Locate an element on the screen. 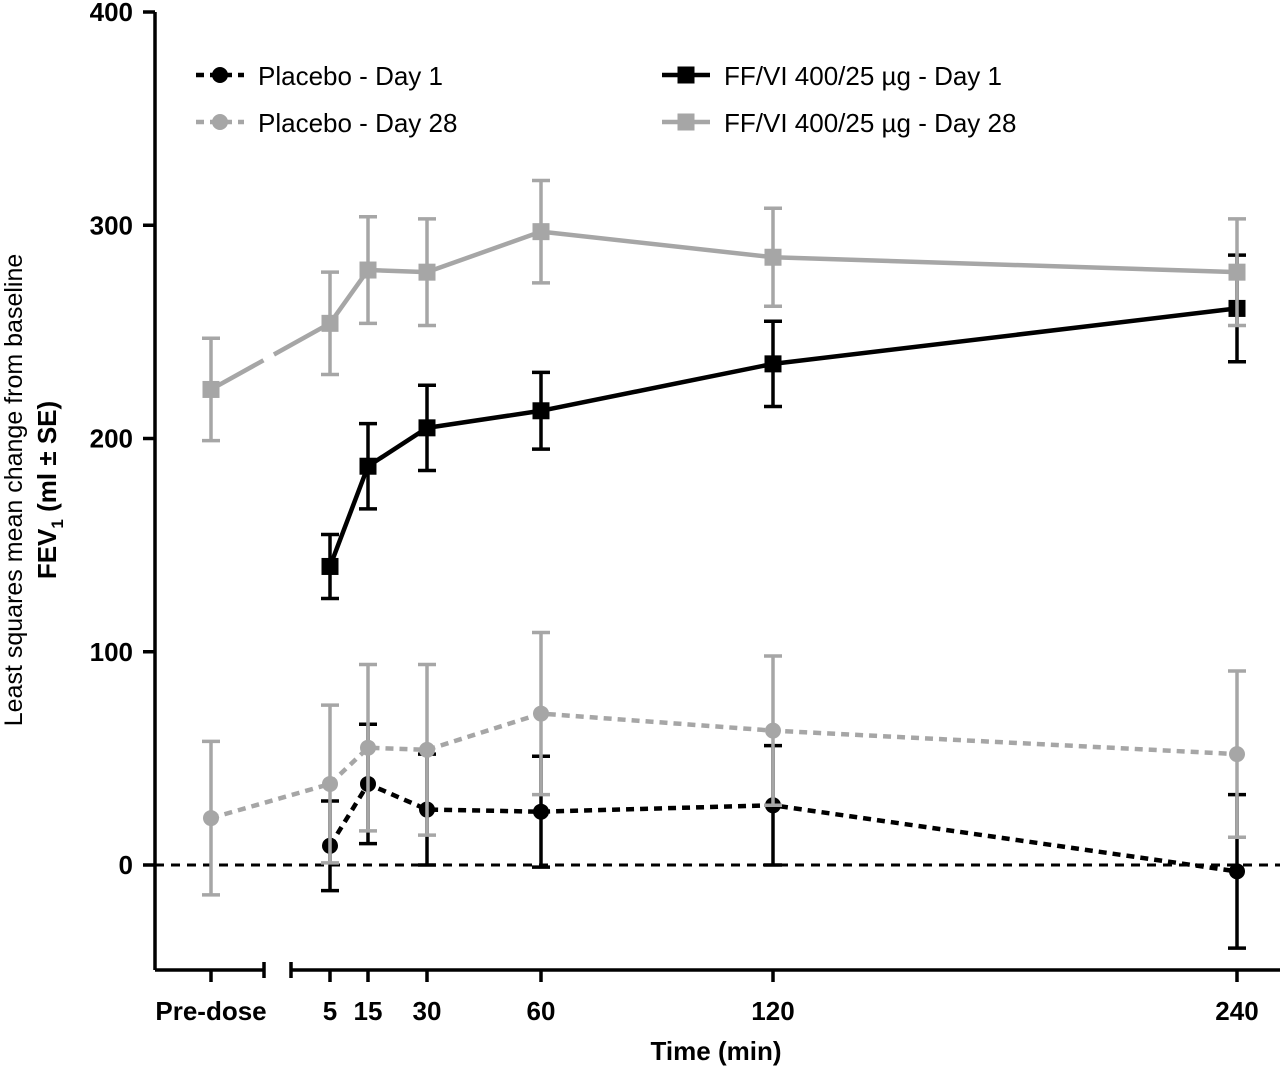  y-tick-label: 300 is located at coordinates (111, 225).